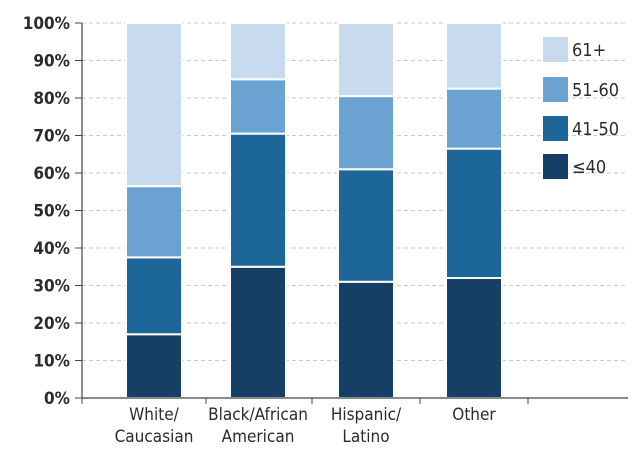 This screenshot has height=452, width=634. What do you see at coordinates (51, 137) in the screenshot?
I see `y-tick-label: 70%` at bounding box center [51, 137].